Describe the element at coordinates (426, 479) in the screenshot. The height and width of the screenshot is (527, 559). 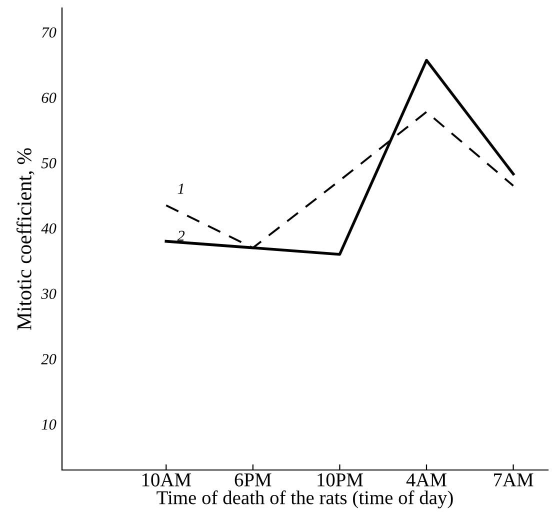
I see `x-tick-label: 4AM` at that location.